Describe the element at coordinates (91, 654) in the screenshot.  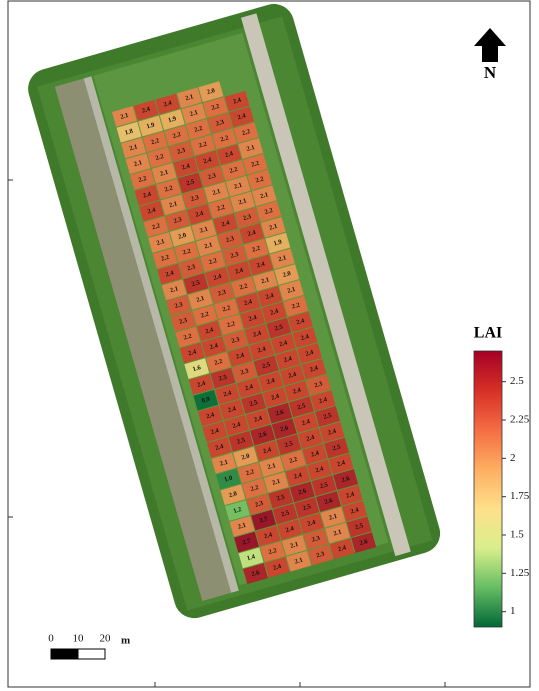
I see `scale-segment` at that location.